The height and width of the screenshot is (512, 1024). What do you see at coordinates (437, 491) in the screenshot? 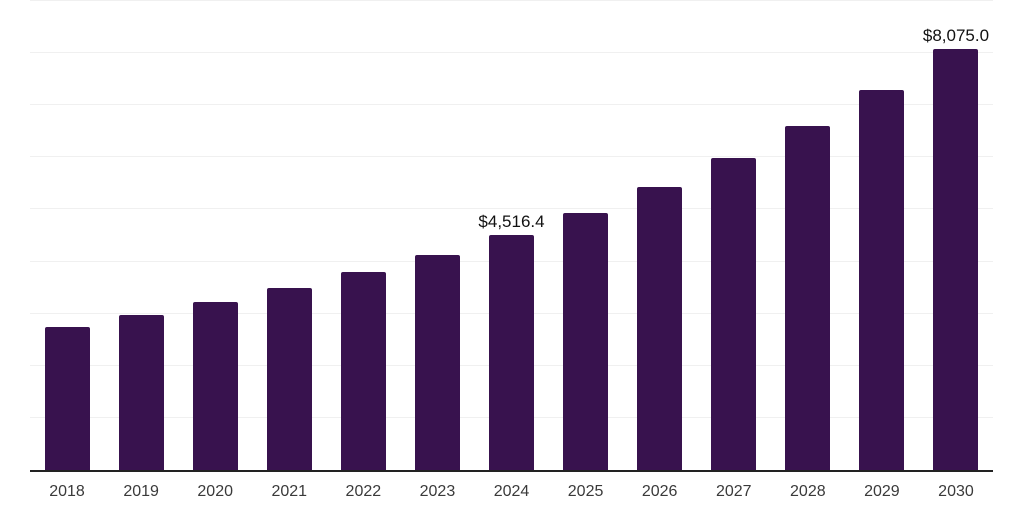
I see `x-axis-tick-label: 2023` at bounding box center [437, 491].